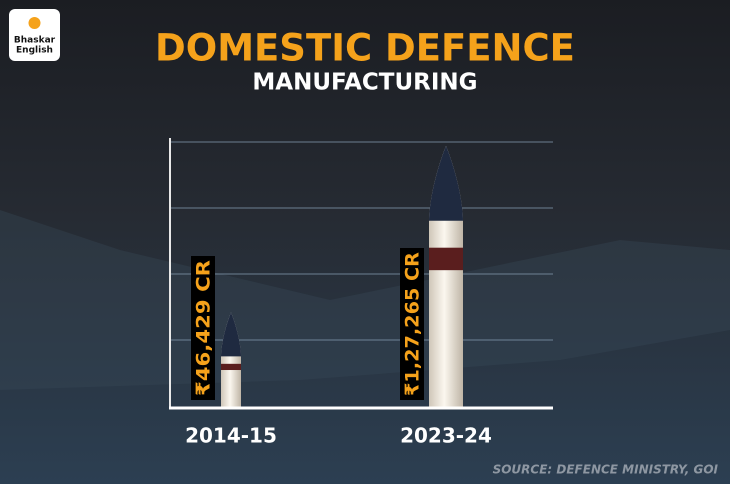  Describe the element at coordinates (34, 51) in the screenshot. I see `logo-text: English` at that location.